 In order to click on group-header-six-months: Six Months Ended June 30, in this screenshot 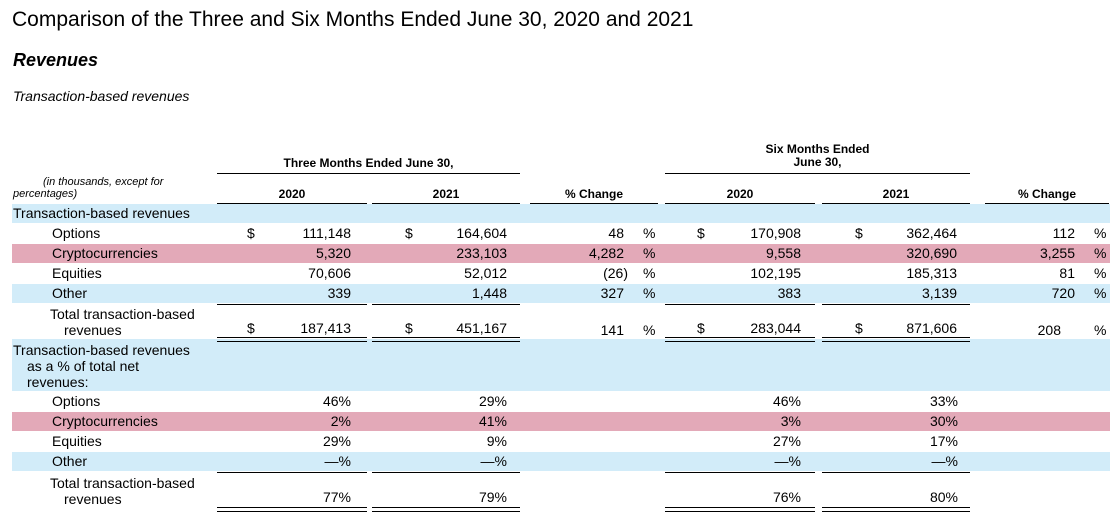, I will do `click(817, 155)`.